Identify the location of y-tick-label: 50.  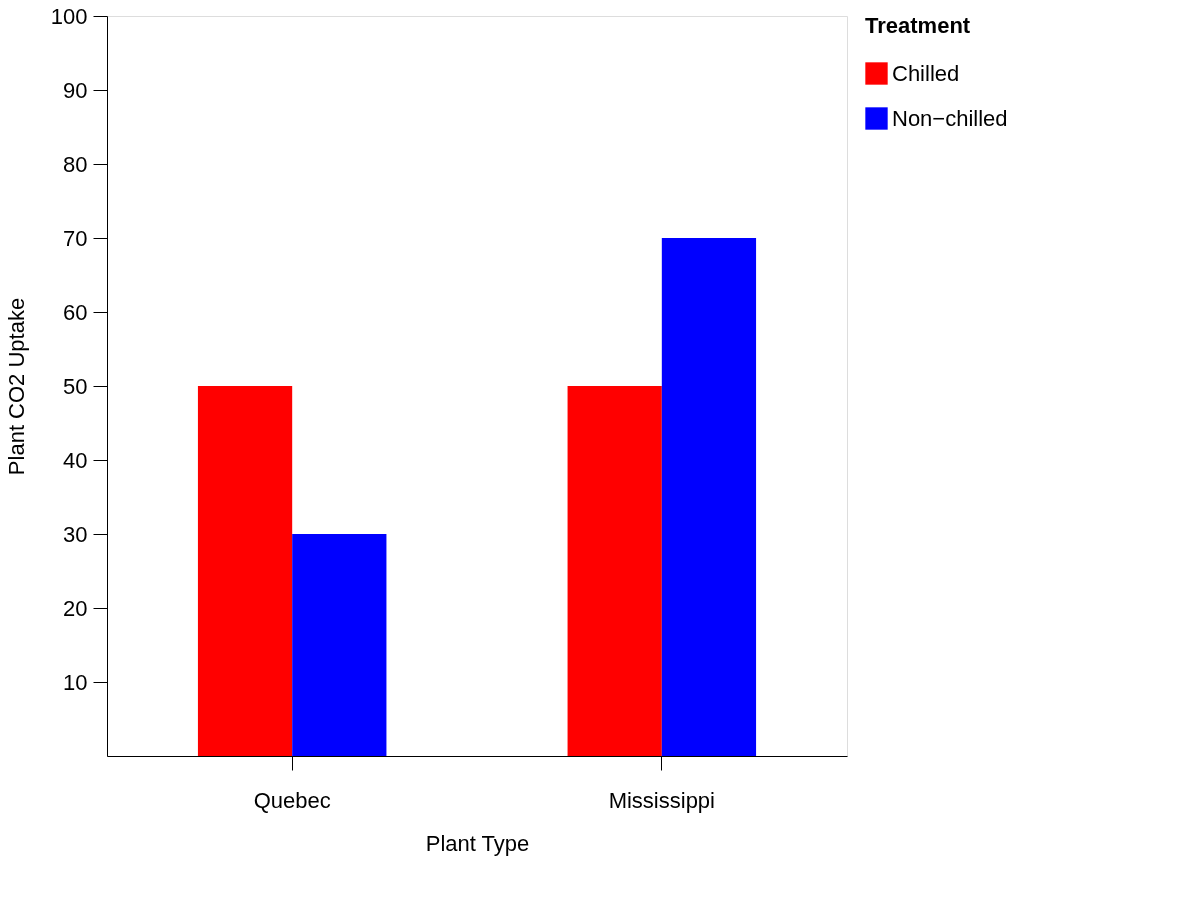
(75, 386).